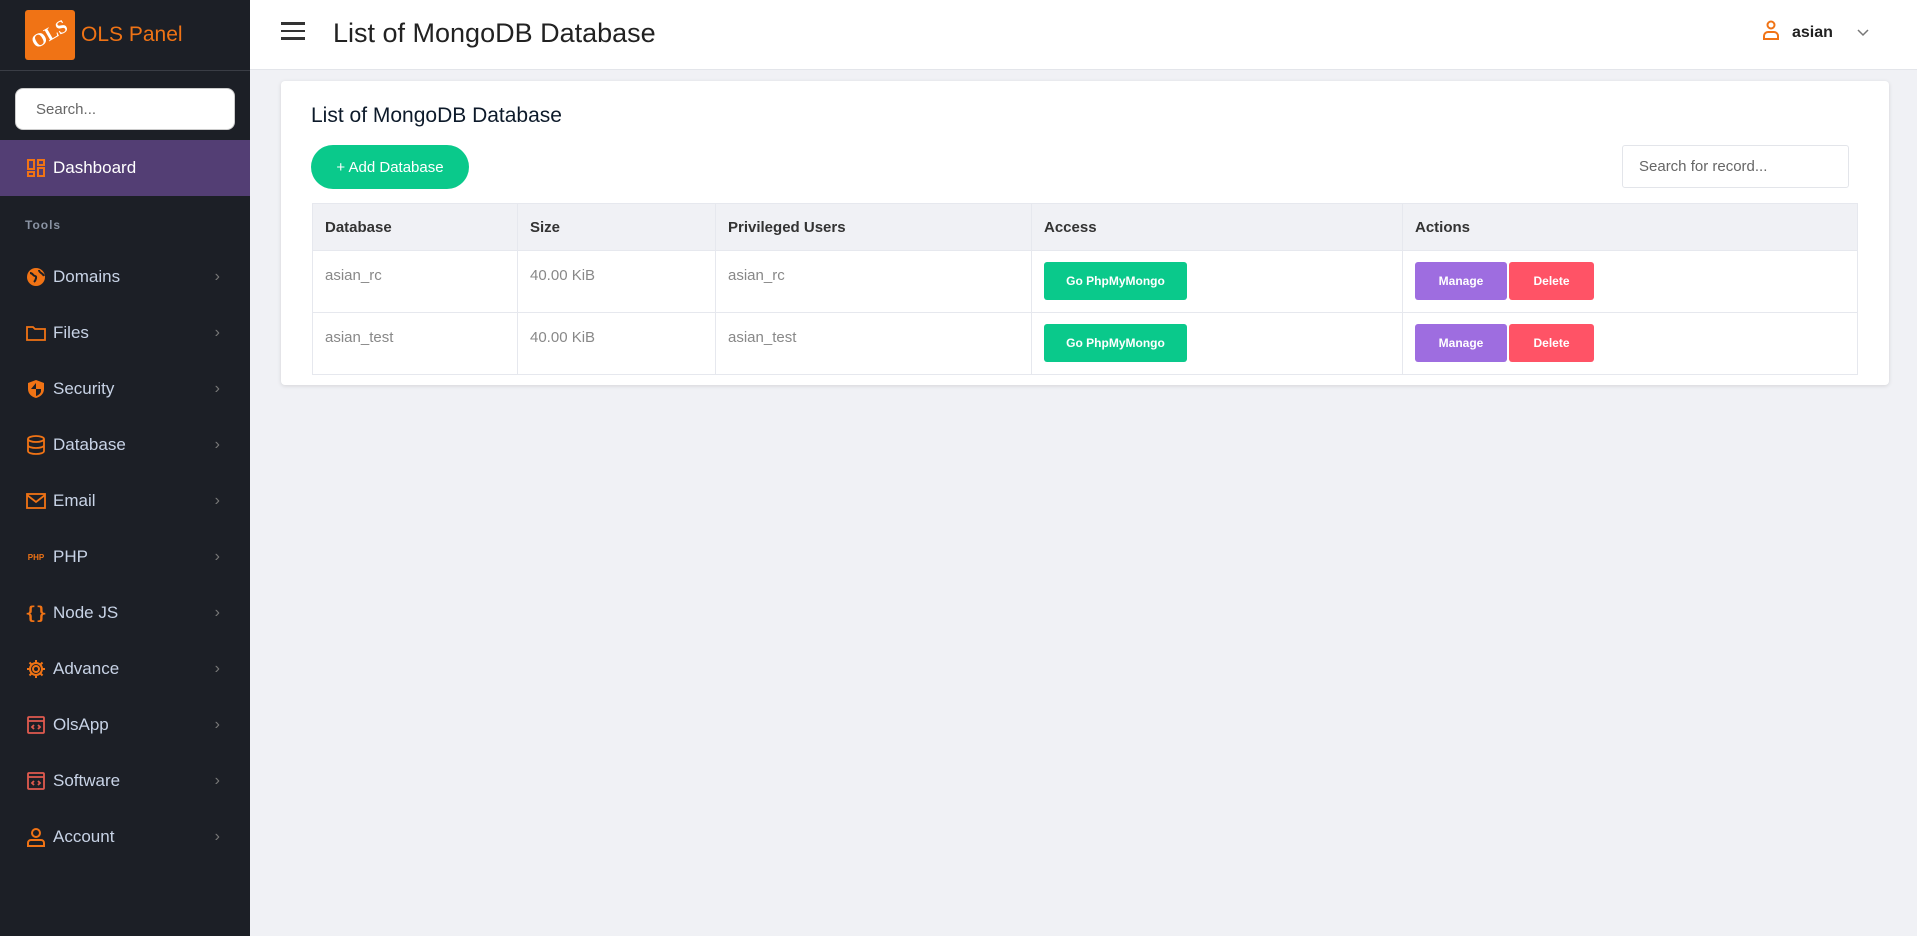  What do you see at coordinates (873, 343) in the screenshot?
I see `privileged-users: asian_test` at bounding box center [873, 343].